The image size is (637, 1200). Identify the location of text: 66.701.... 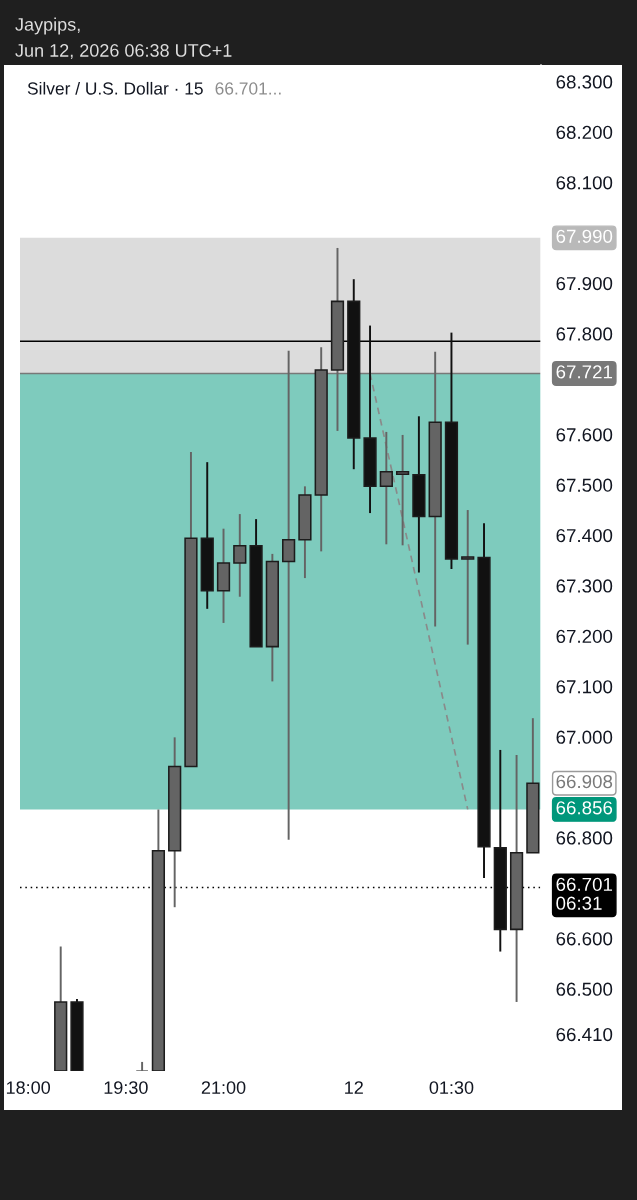
(248, 88).